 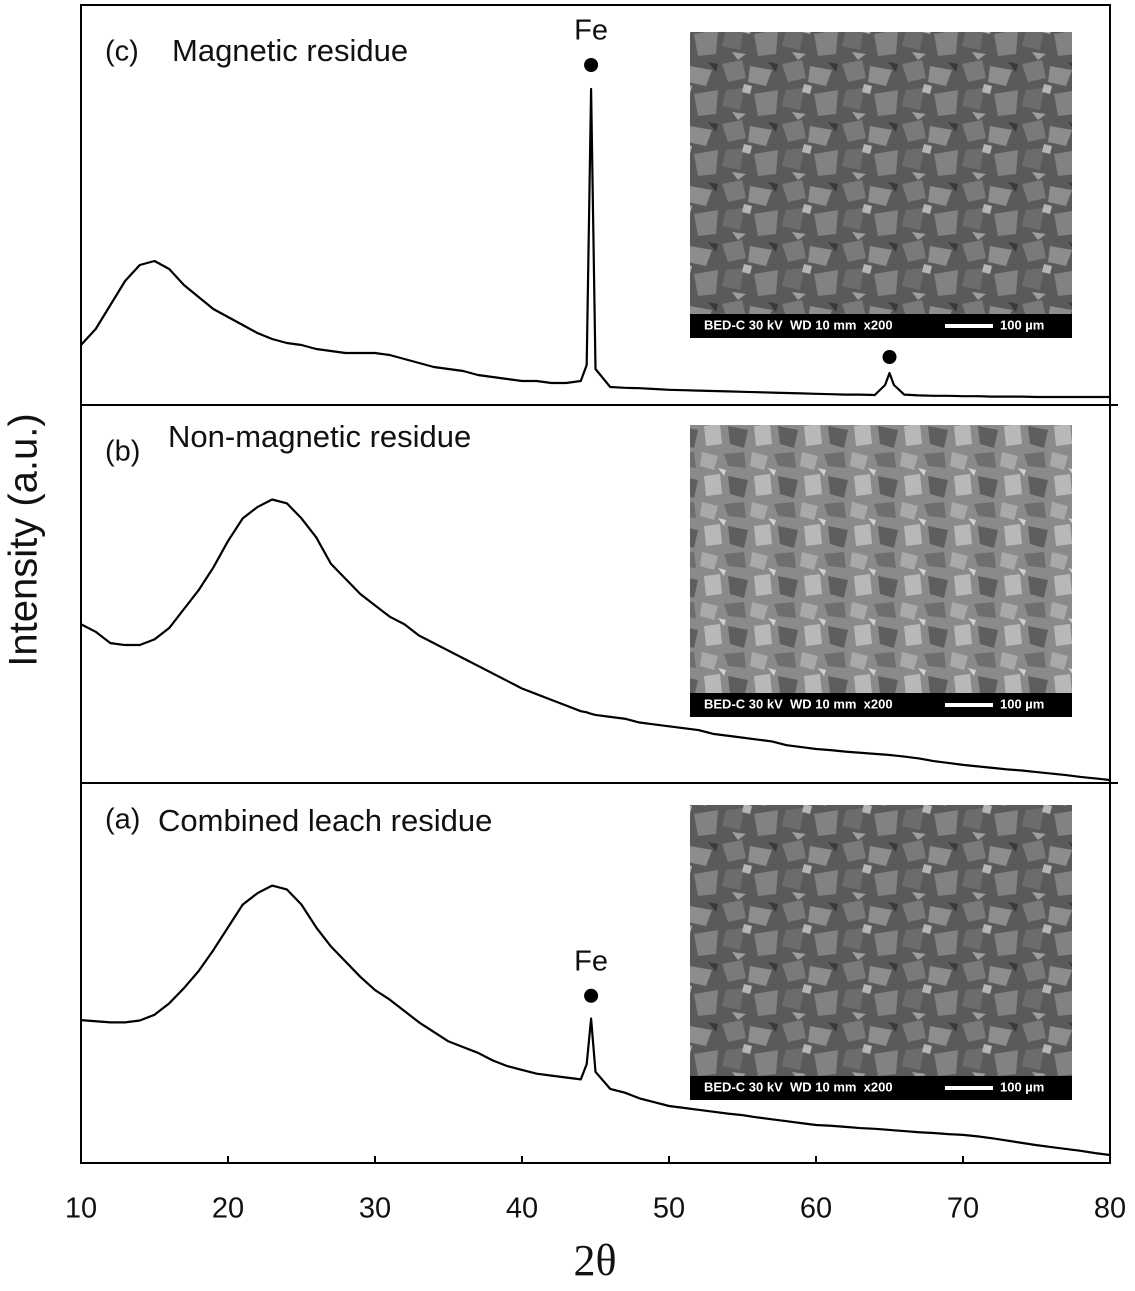 I want to click on y-axis-label: Intensity (a.u.), so click(x=24, y=539).